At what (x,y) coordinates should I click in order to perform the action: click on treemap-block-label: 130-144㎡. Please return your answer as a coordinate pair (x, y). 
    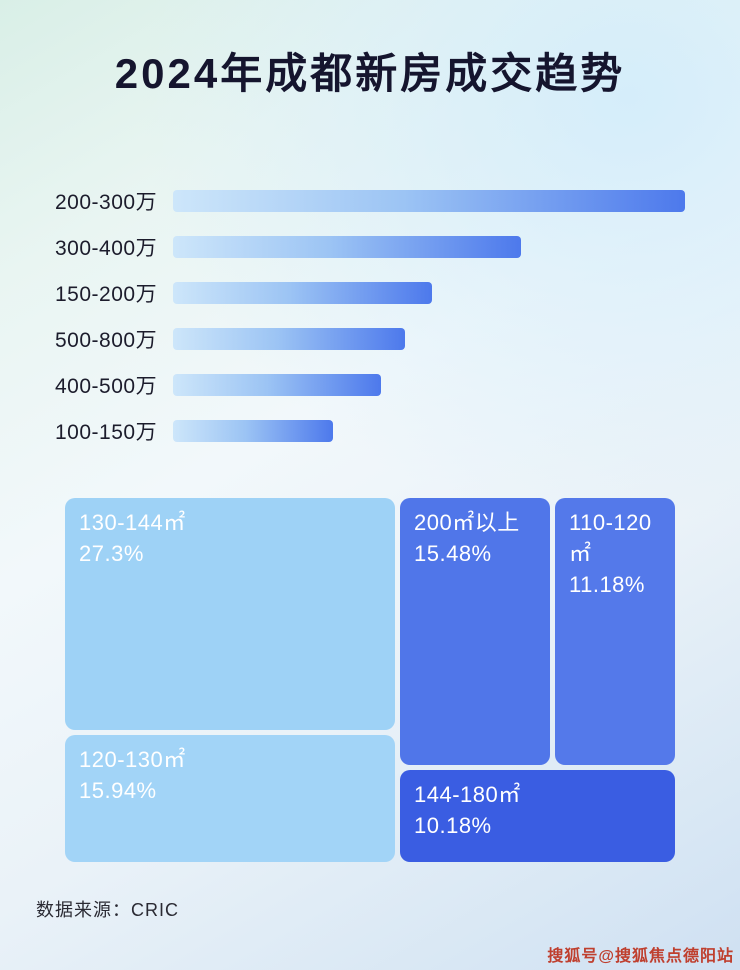
    Looking at the image, I should click on (132, 522).